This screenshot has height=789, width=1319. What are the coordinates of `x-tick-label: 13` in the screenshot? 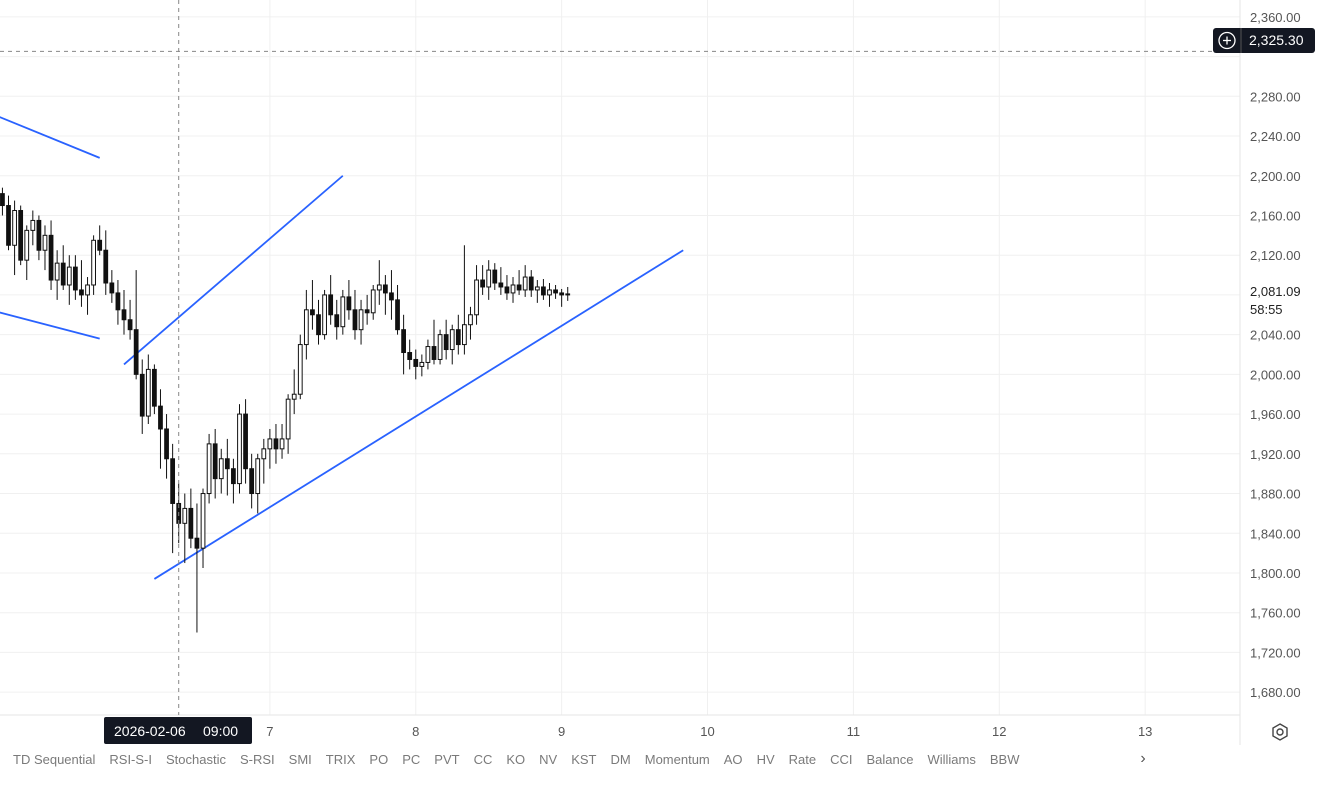 It's located at (1145, 731).